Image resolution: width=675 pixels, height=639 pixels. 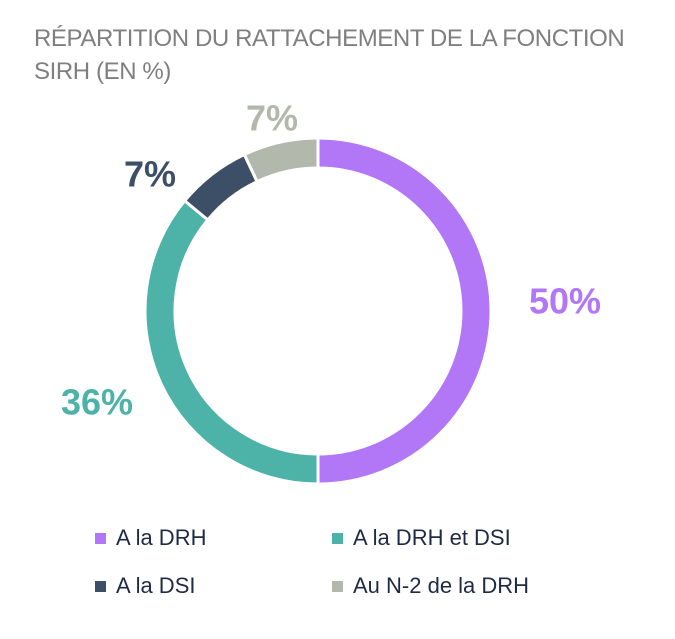 What do you see at coordinates (97, 402) in the screenshot?
I see `data-label-drh-dsi: 36%` at bounding box center [97, 402].